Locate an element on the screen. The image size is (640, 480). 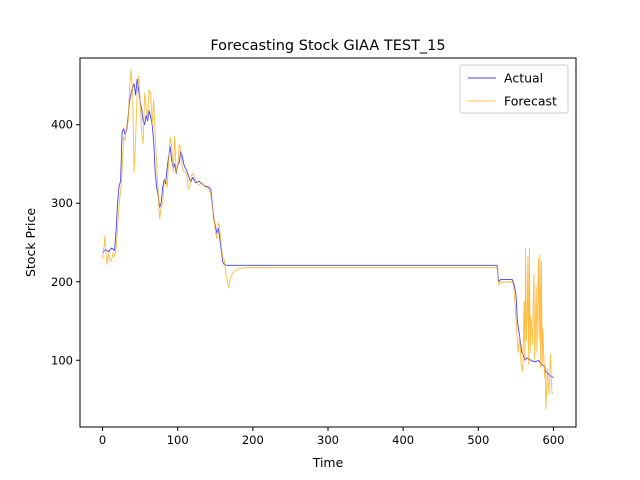
y-tick-label: 400 is located at coordinates (62, 125).